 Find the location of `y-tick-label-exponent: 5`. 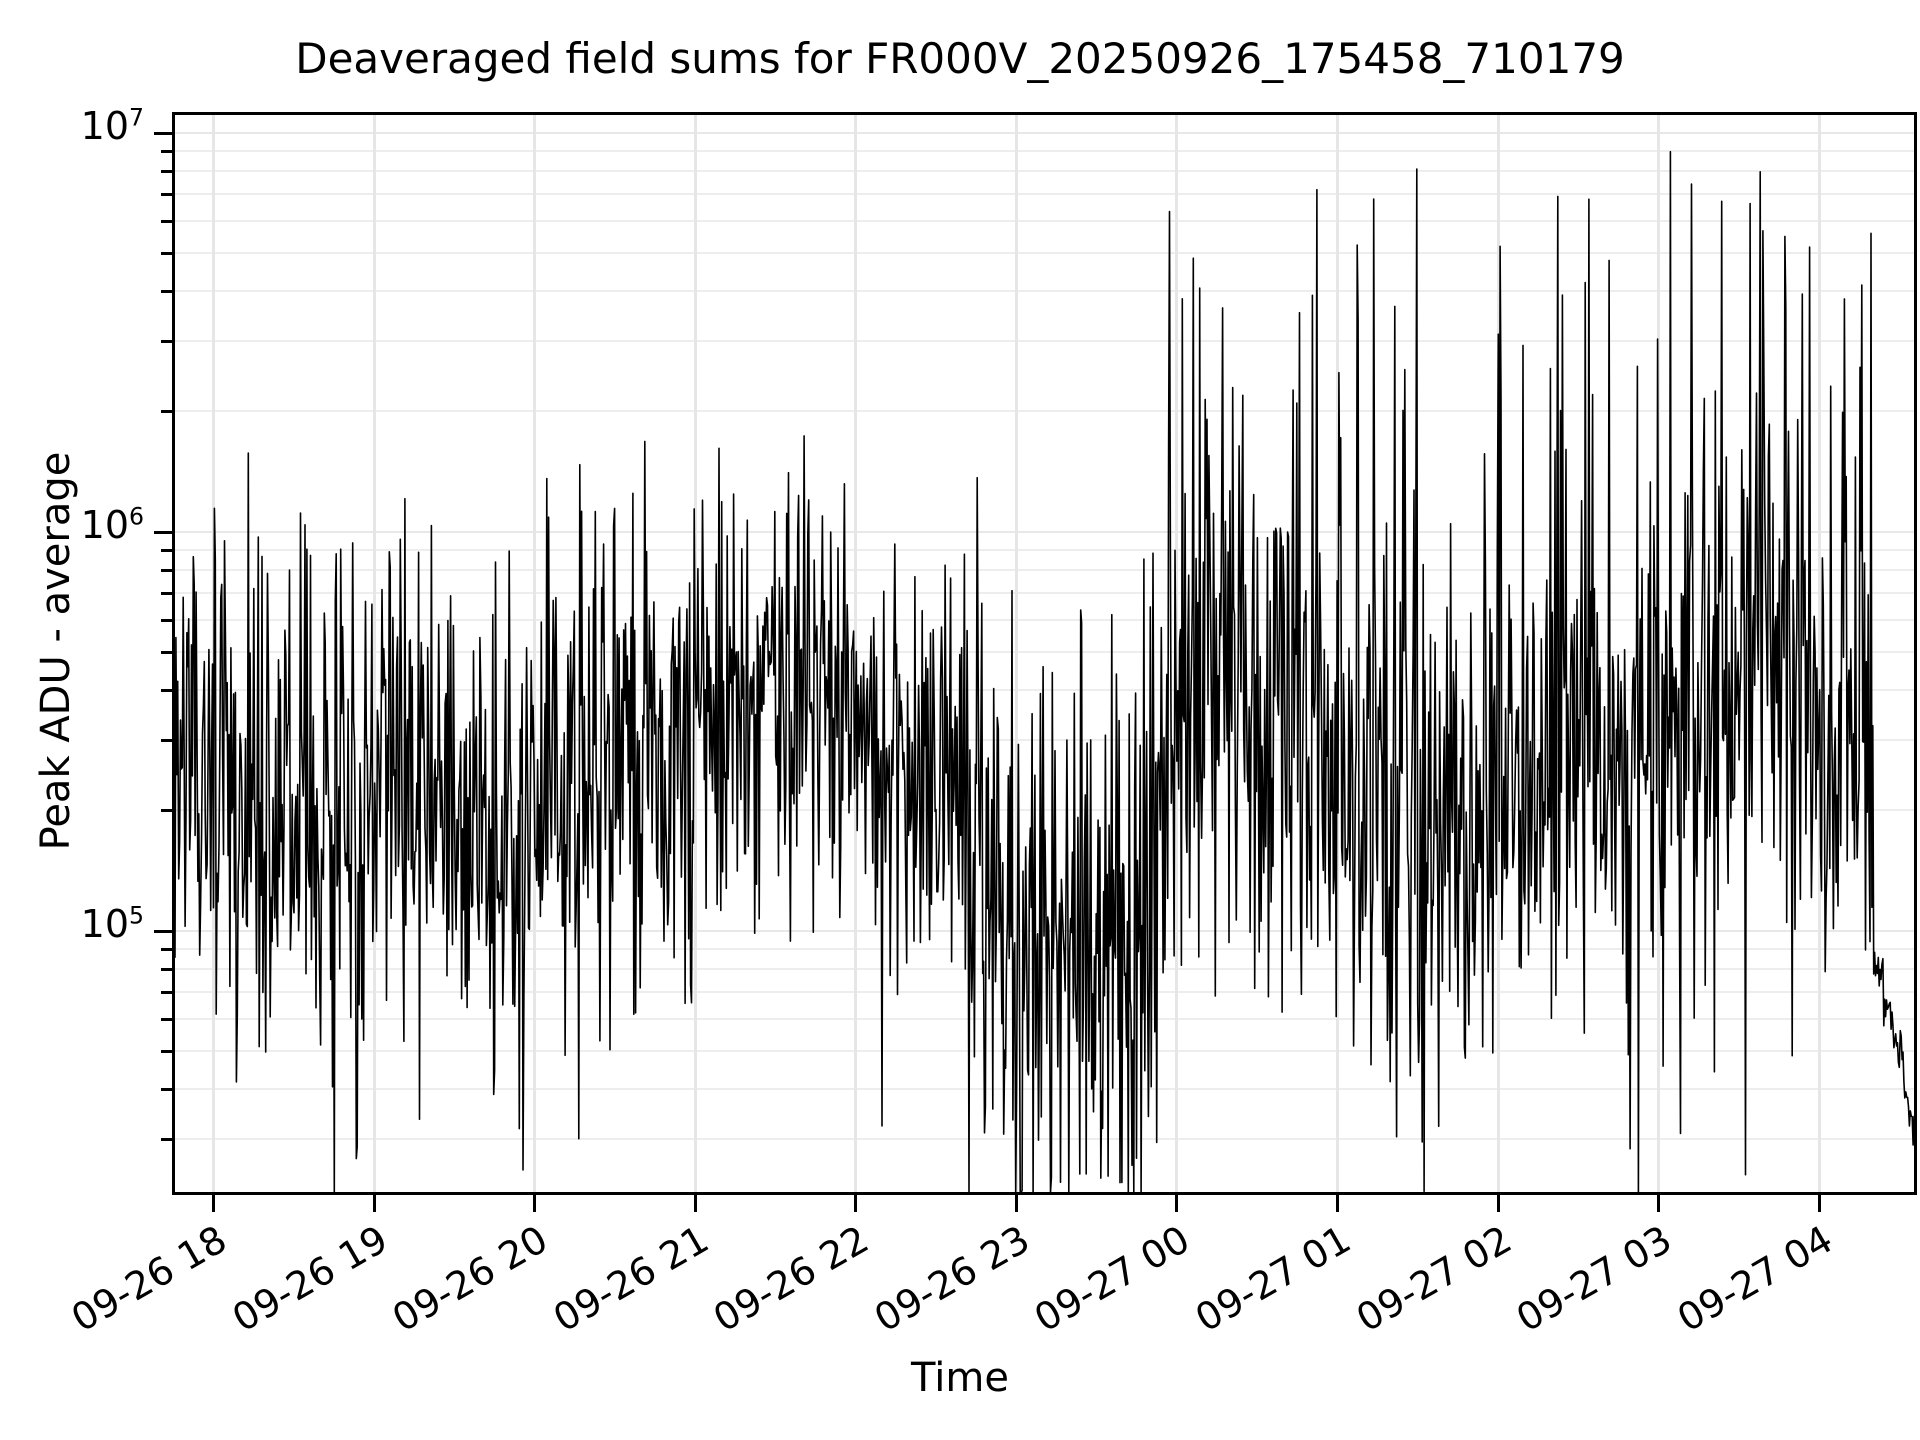

y-tick-label-exponent: 5 is located at coordinates (136, 914).